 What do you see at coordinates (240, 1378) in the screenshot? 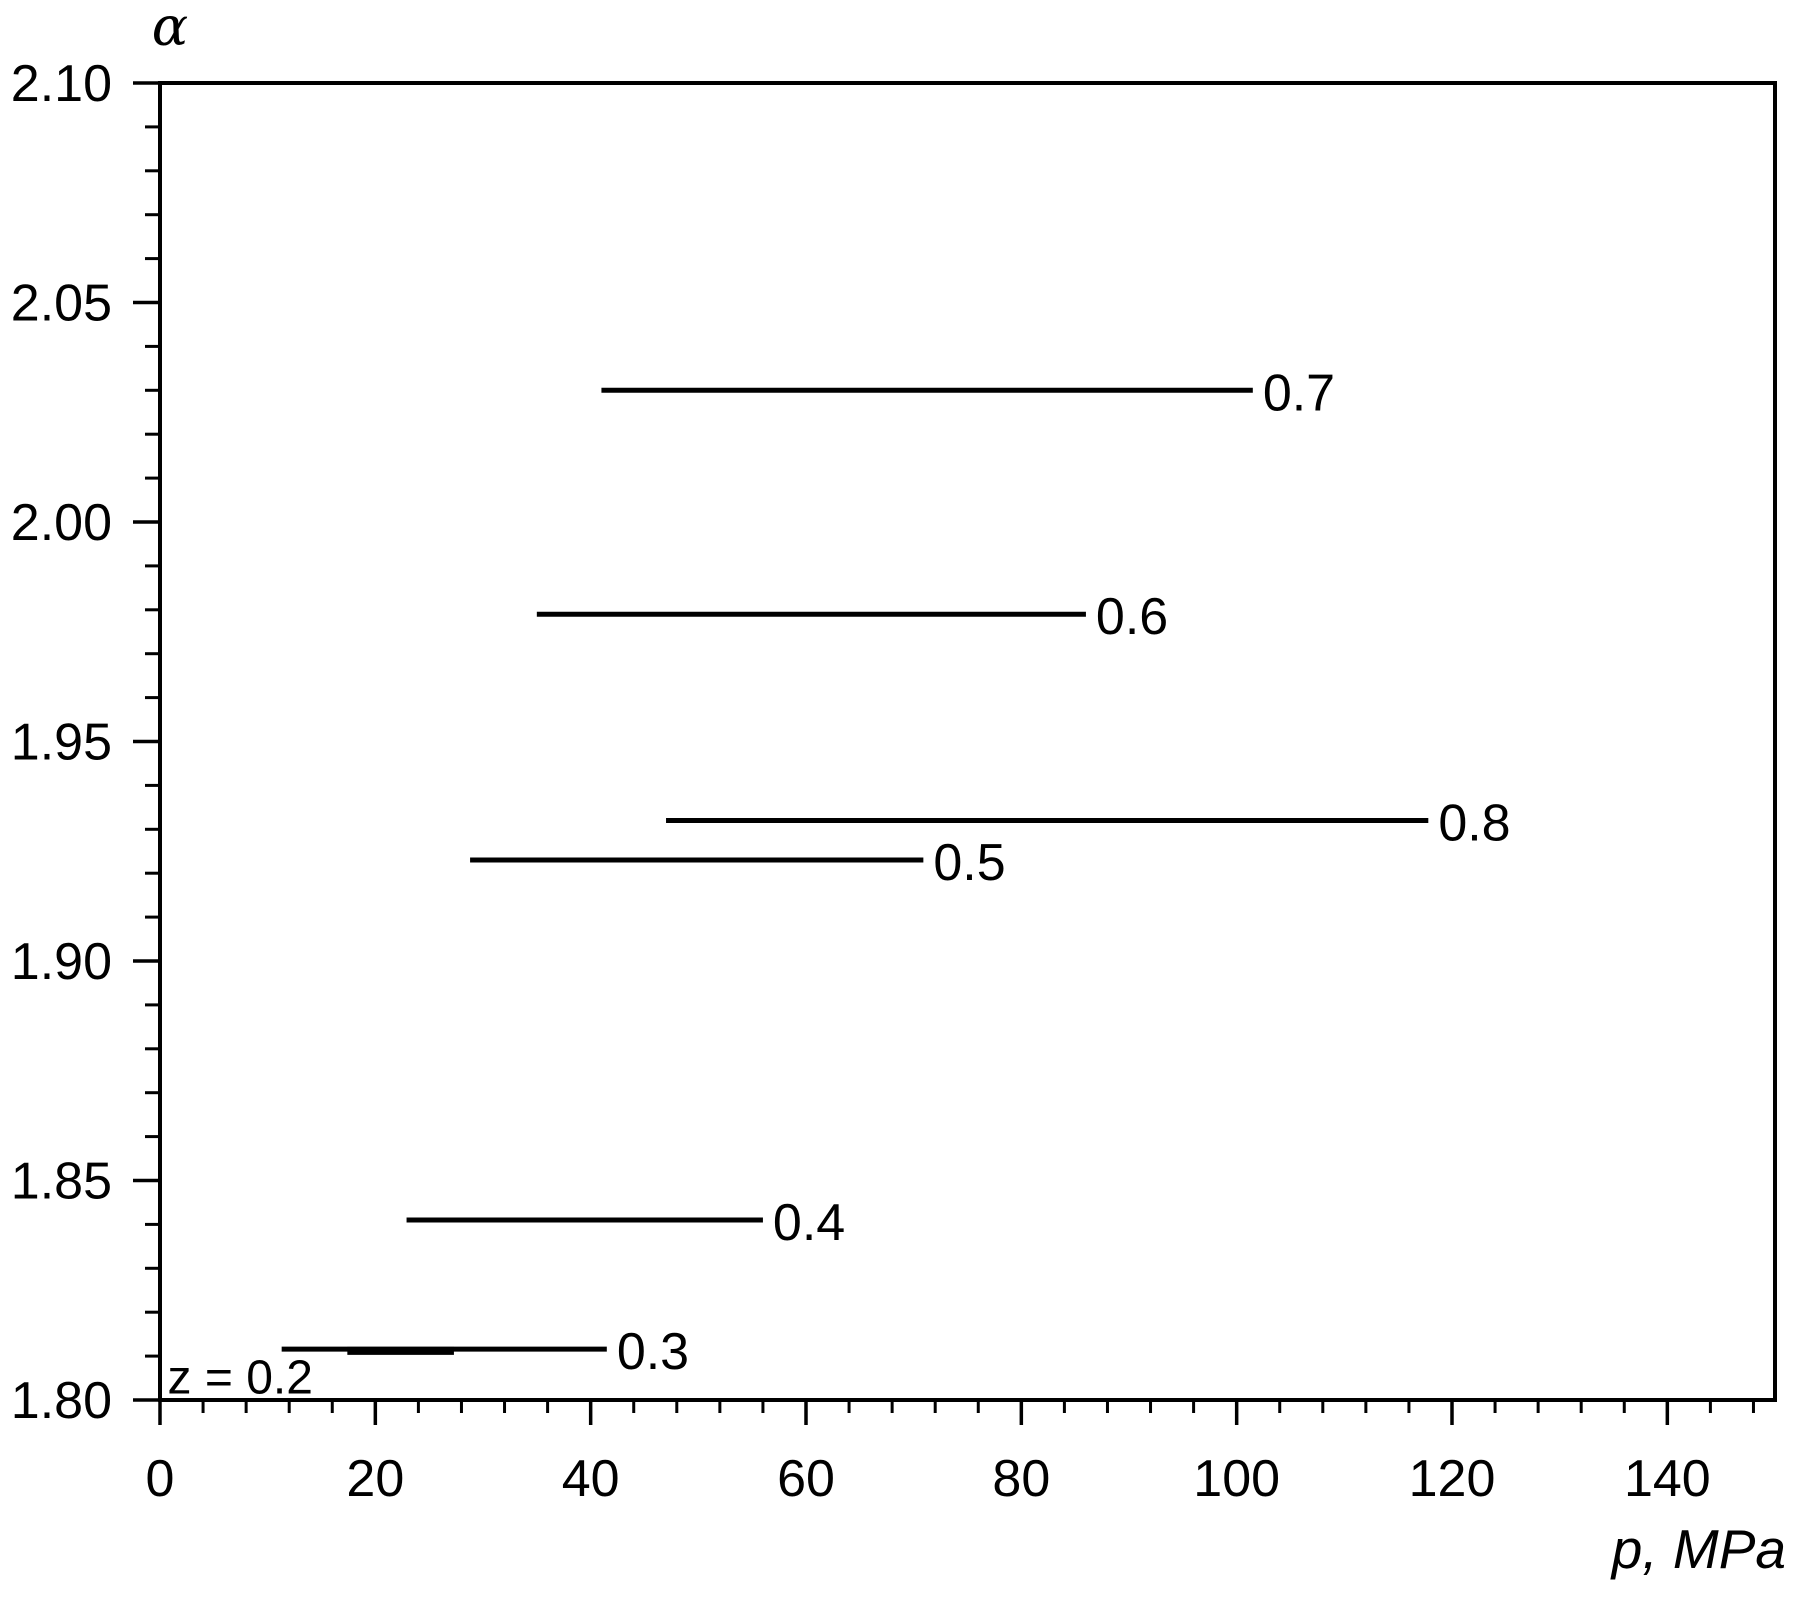
I see `series-label-z-0.2: z = 0.2` at bounding box center [240, 1378].